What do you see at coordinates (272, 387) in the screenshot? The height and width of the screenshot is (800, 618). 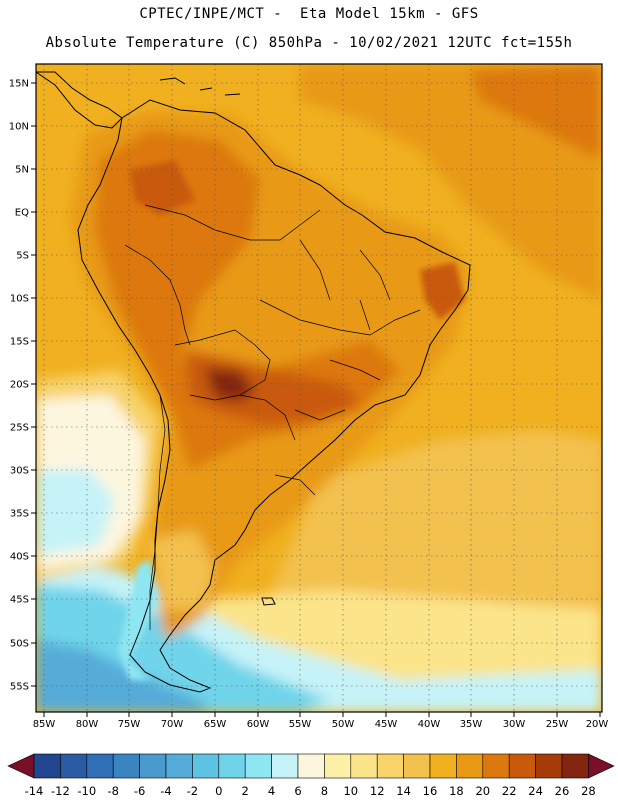 I see `chaco-hotspot` at bounding box center [272, 387].